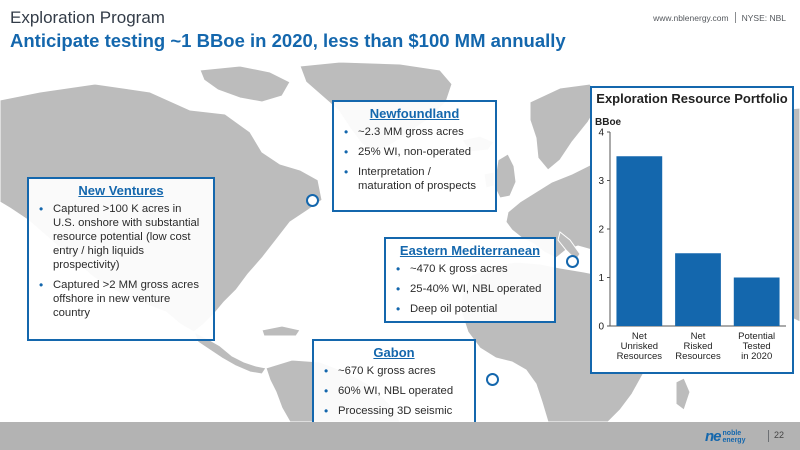 The height and width of the screenshot is (450, 800). What do you see at coordinates (87, 17) in the screenshot?
I see `slide-section-label: Exploration Program` at bounding box center [87, 17].